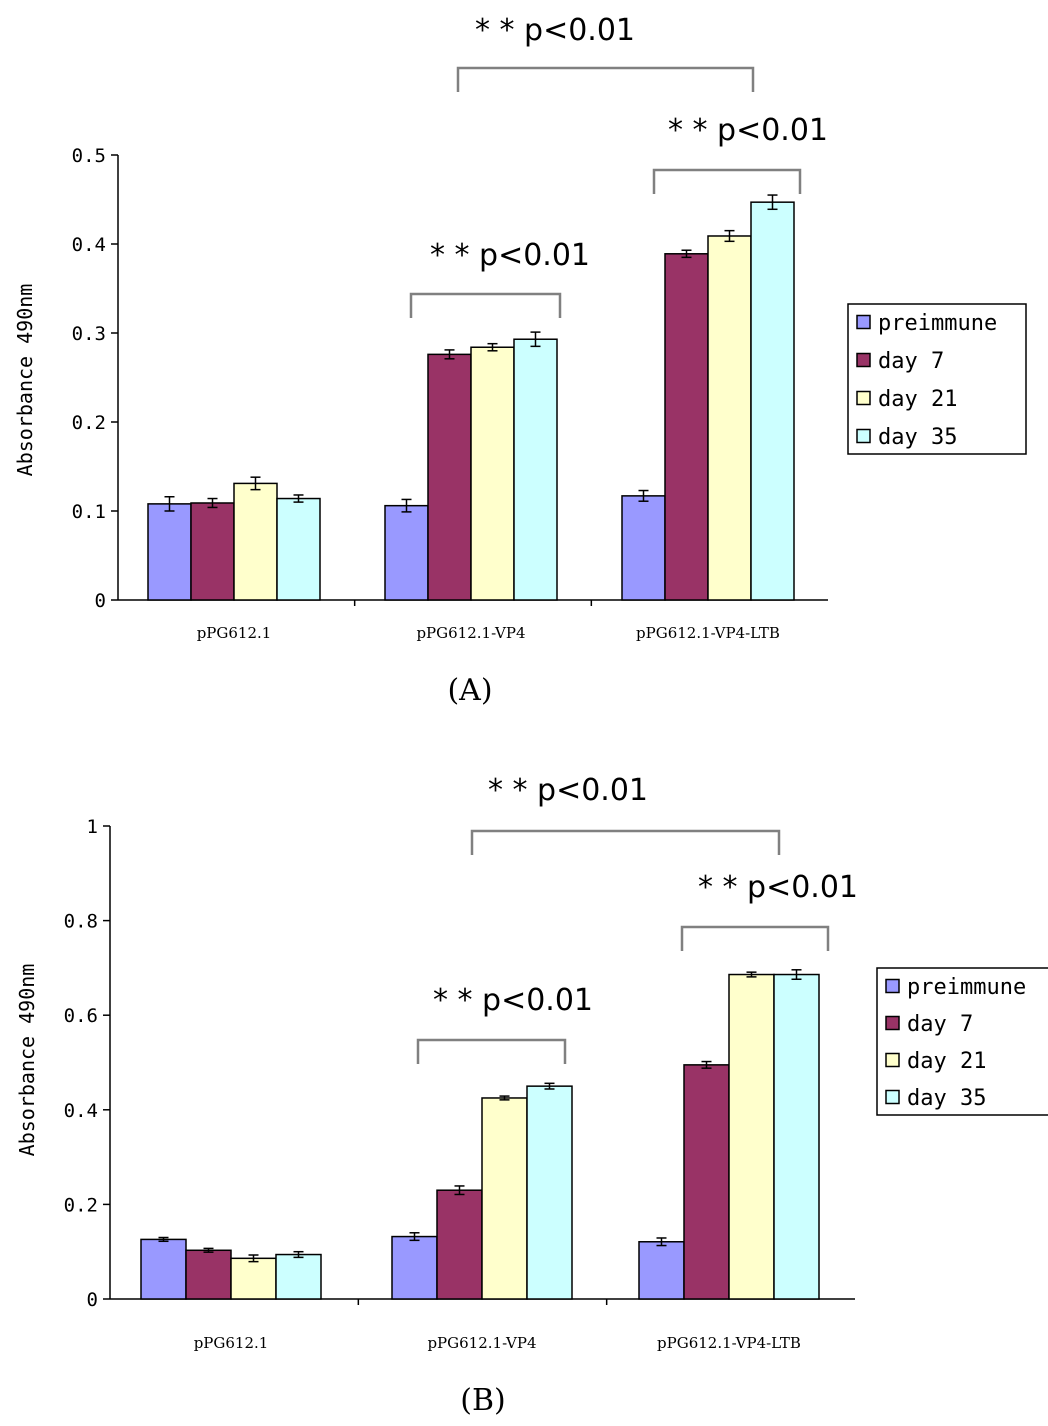  What do you see at coordinates (482, 1400) in the screenshot?
I see `panel-label: (B)` at bounding box center [482, 1400].